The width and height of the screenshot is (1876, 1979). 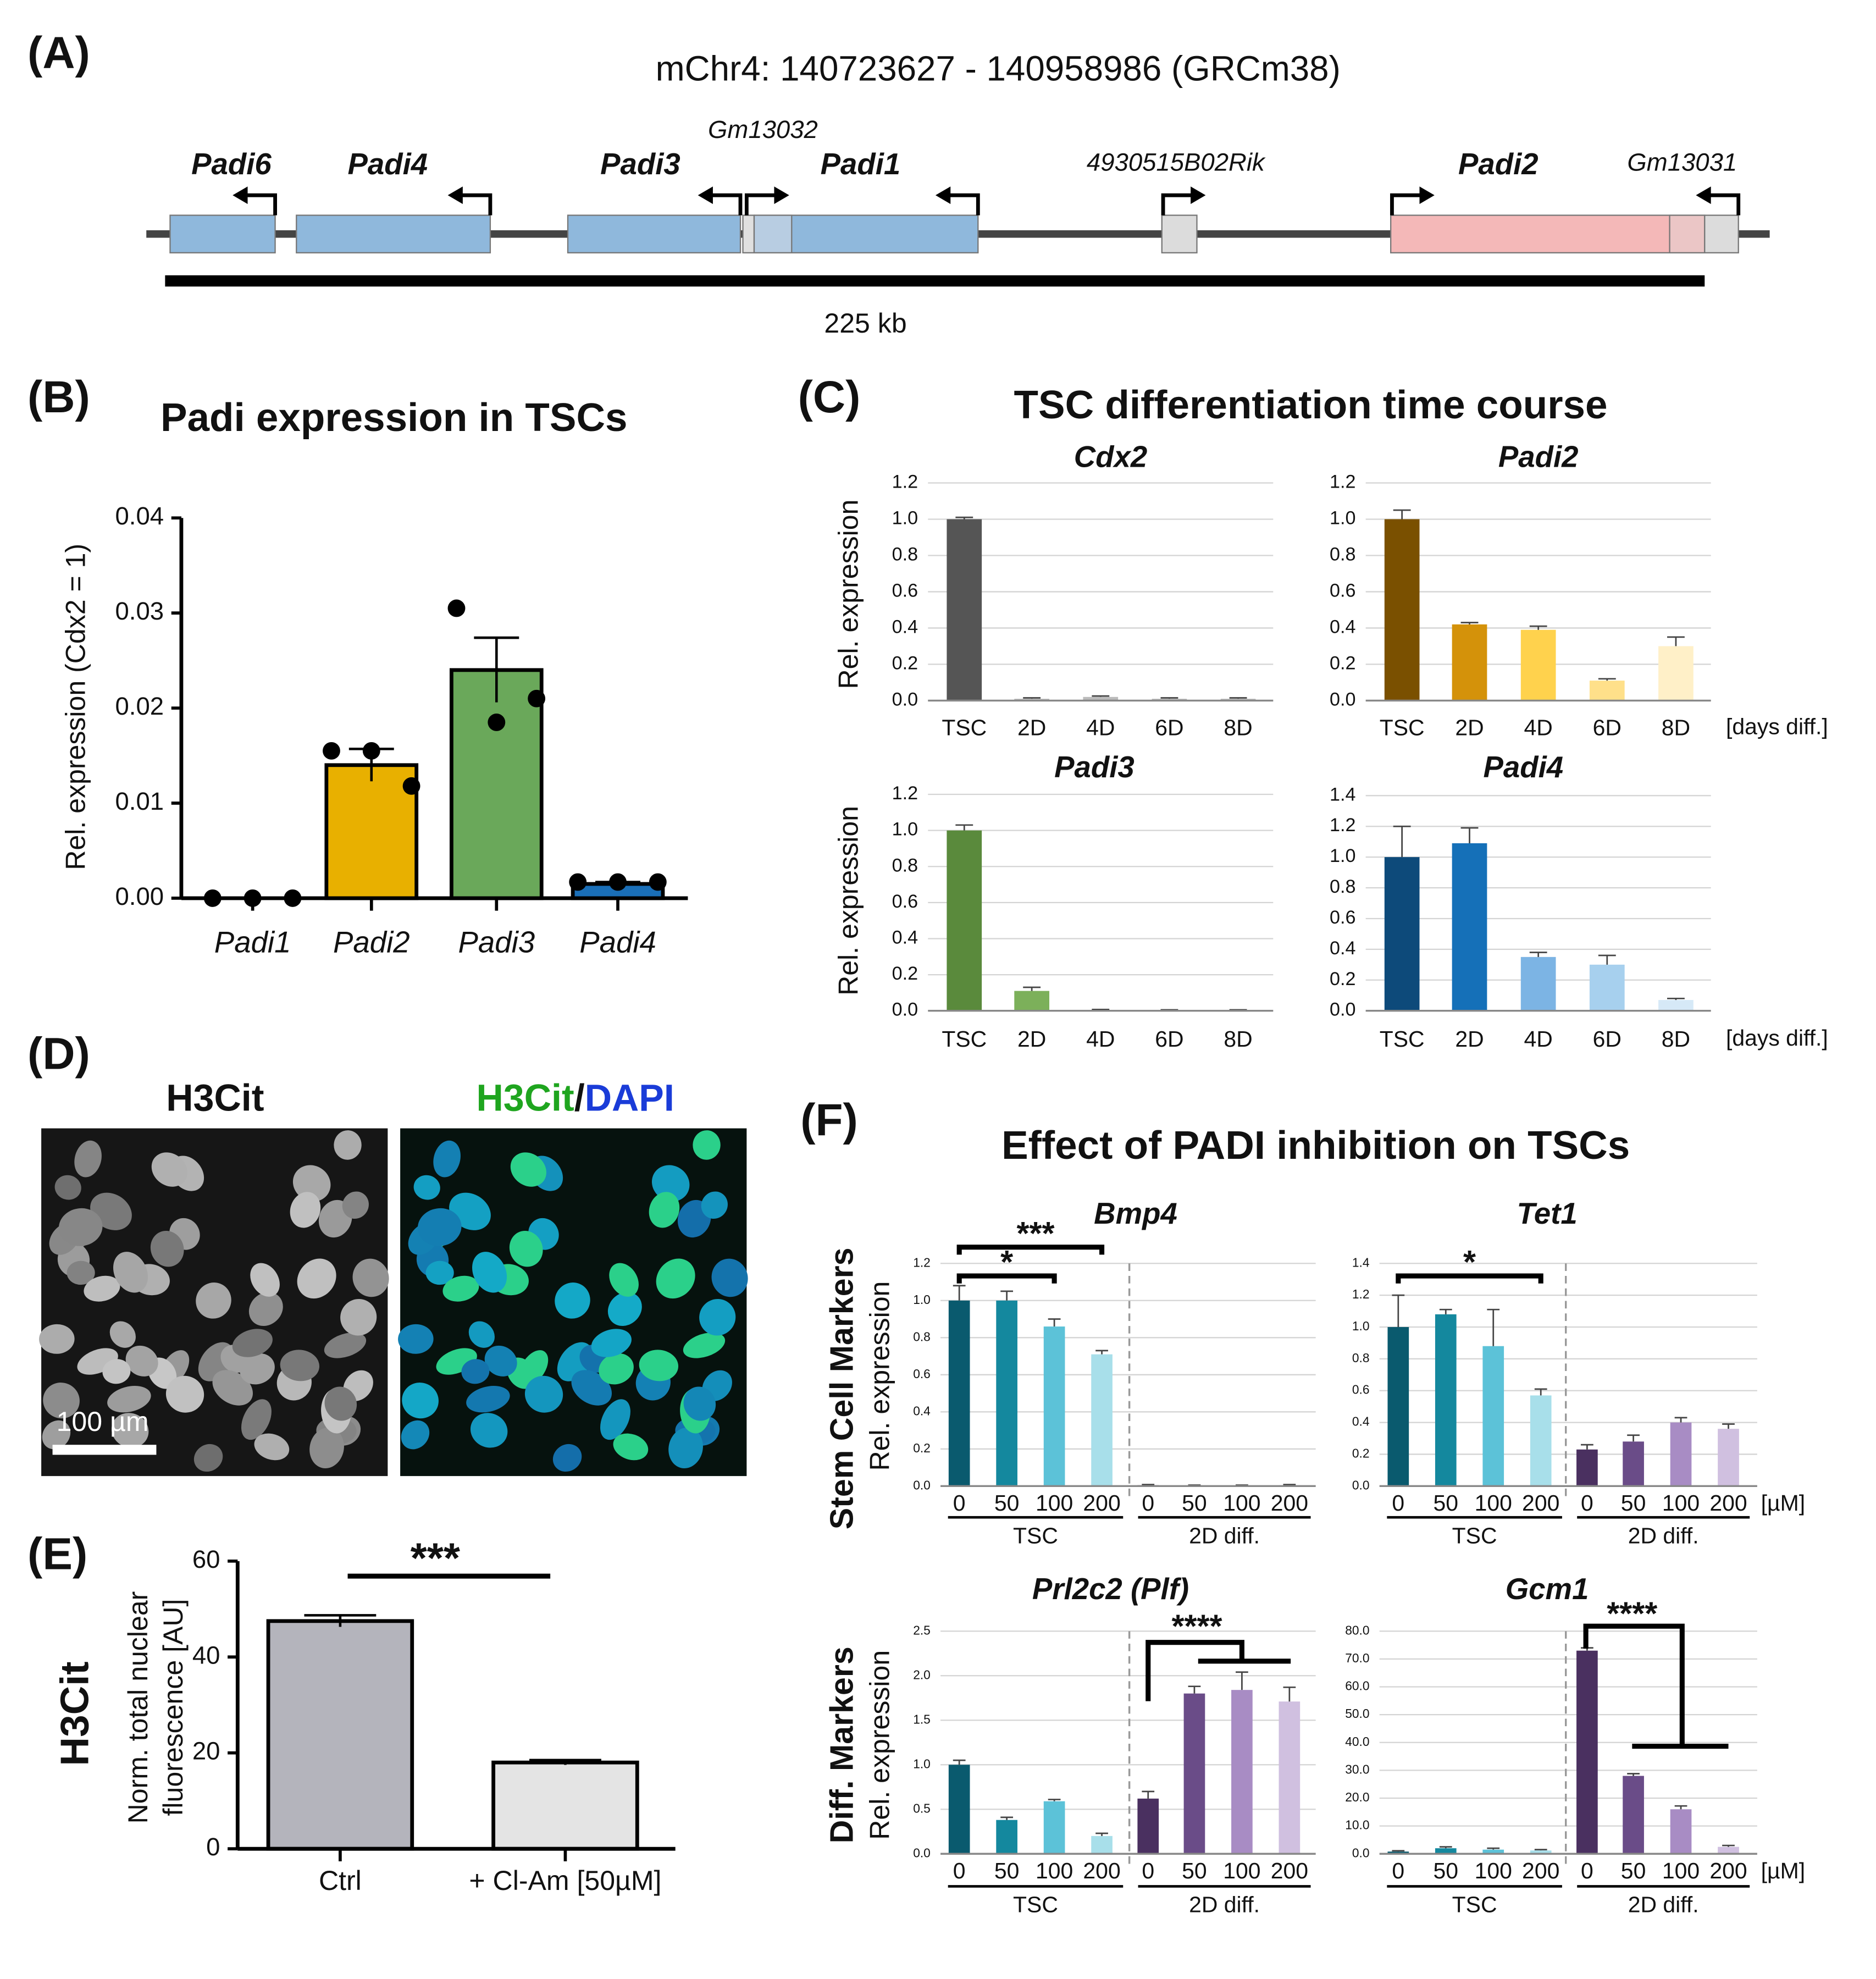 I want to click on significance-label: ****, so click(x=1632, y=1613).